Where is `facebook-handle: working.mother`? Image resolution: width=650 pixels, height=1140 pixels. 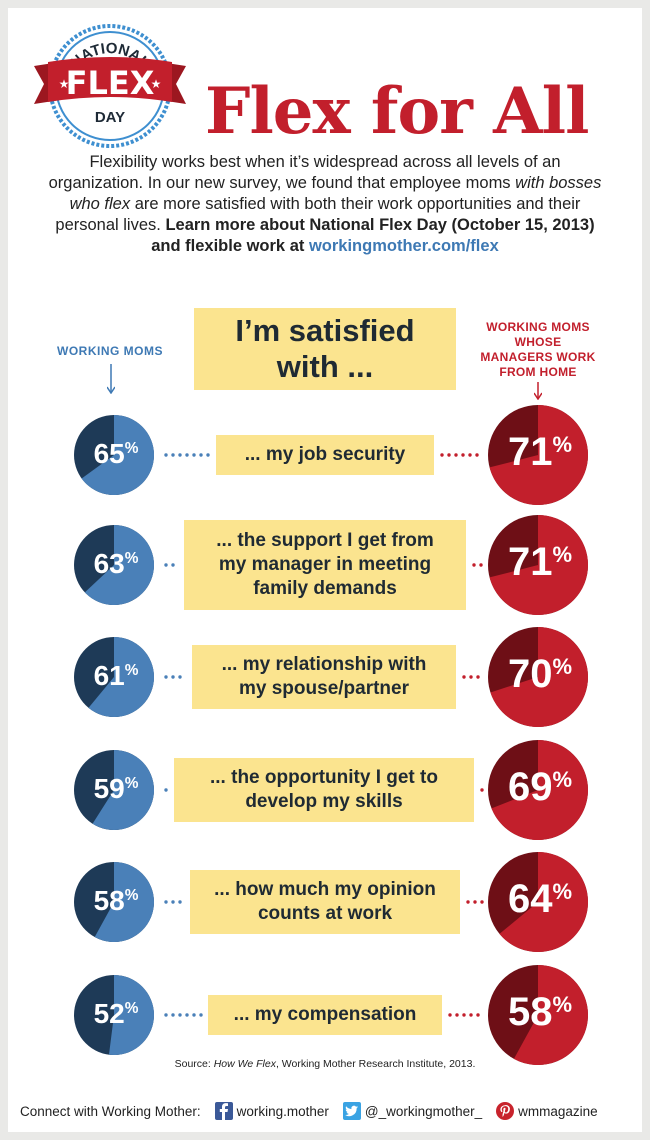
facebook-handle: working.mother is located at coordinates (282, 1111).